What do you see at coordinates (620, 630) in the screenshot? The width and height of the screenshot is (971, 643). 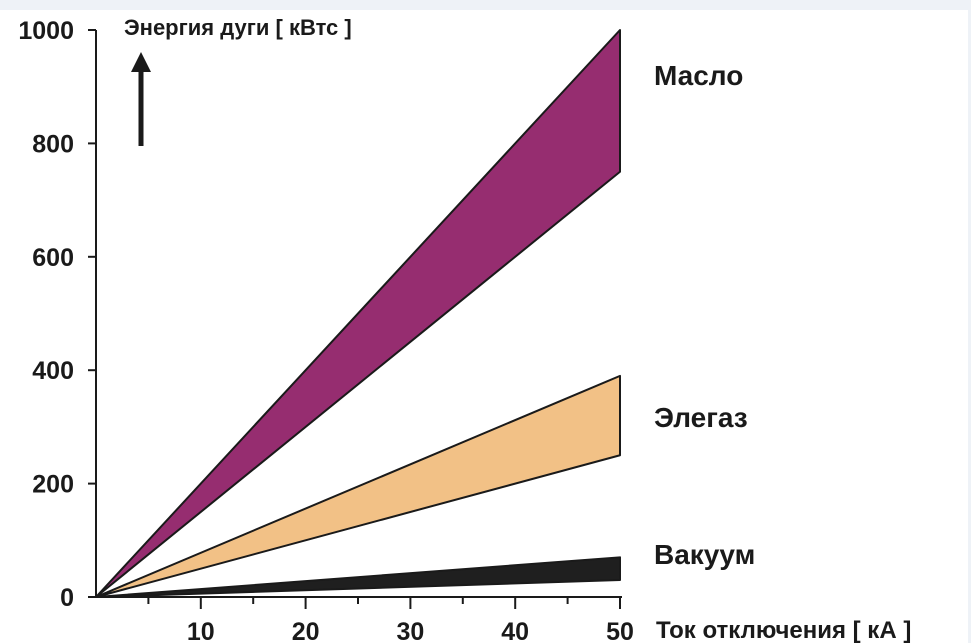 I see `x-tick-label: 50` at bounding box center [620, 630].